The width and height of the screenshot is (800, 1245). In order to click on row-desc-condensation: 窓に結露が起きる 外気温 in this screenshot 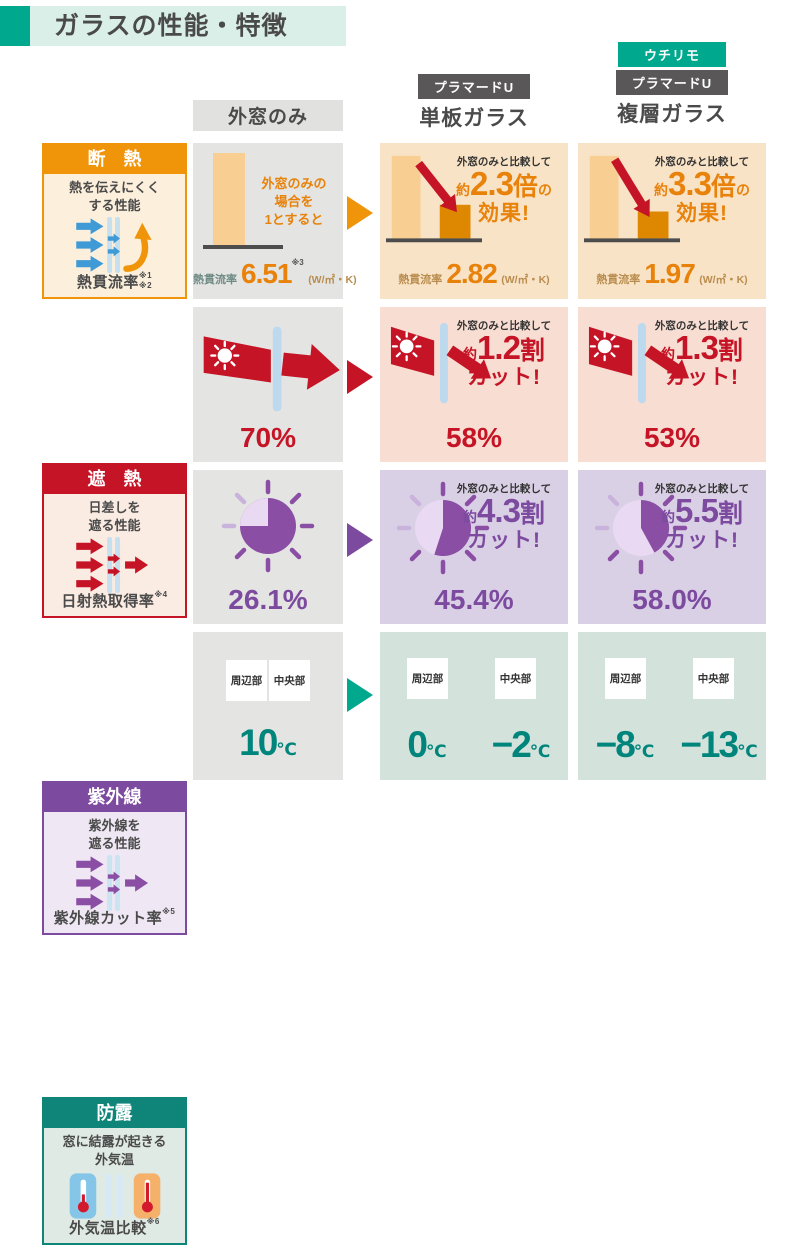, I will do `click(114, 1150)`.